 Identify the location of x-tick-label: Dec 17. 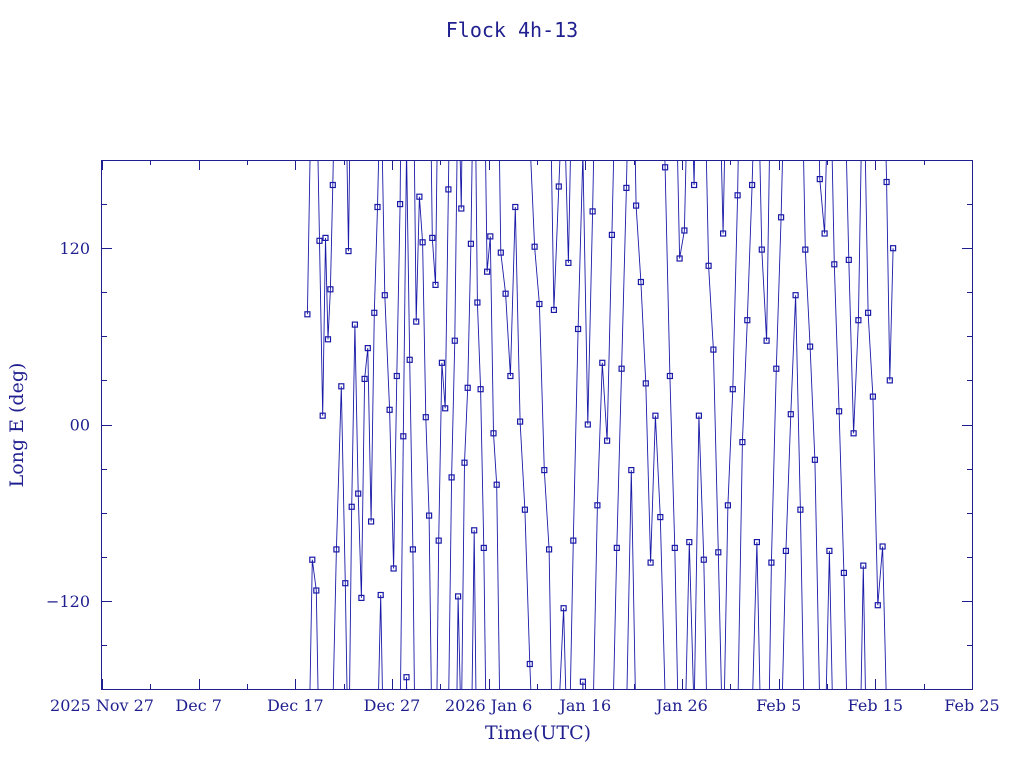
(295, 705).